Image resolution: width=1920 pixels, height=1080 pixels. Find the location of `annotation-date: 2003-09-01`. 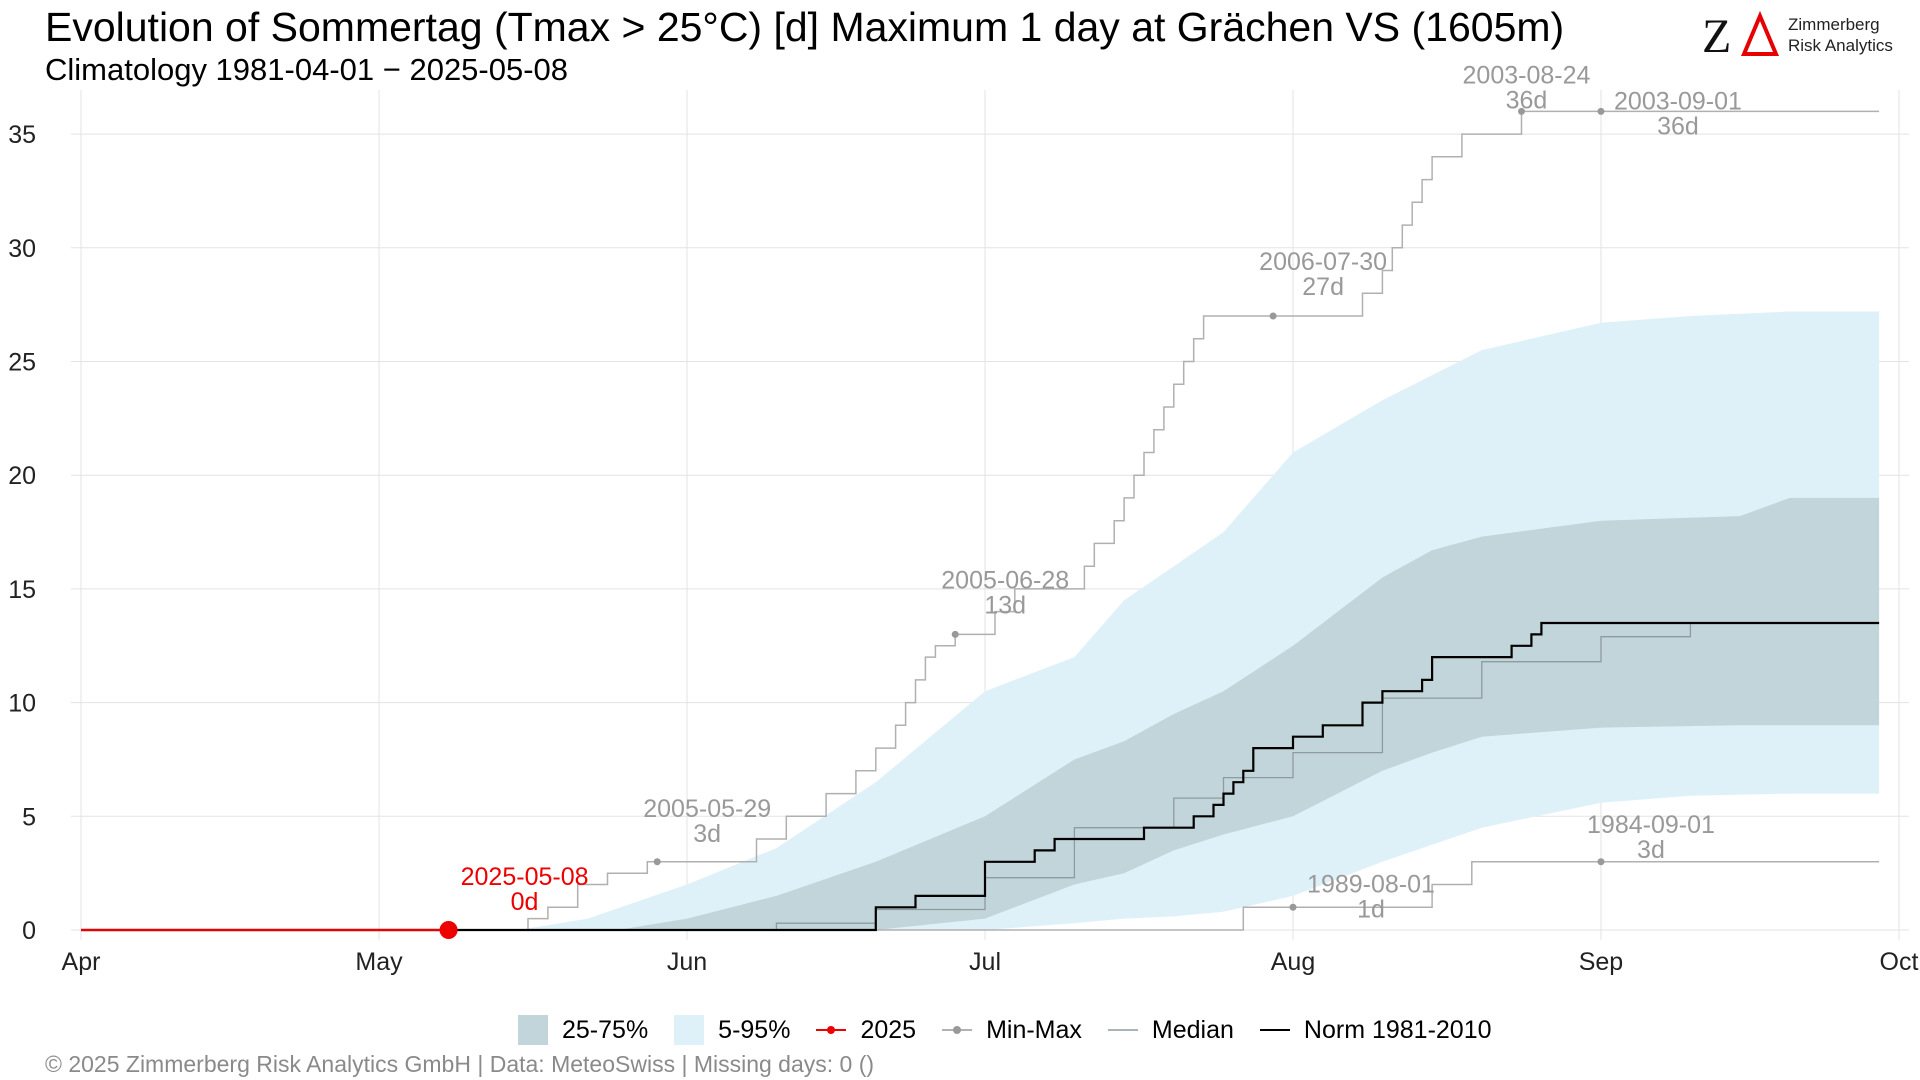

annotation-date: 2003-09-01 is located at coordinates (1678, 101).